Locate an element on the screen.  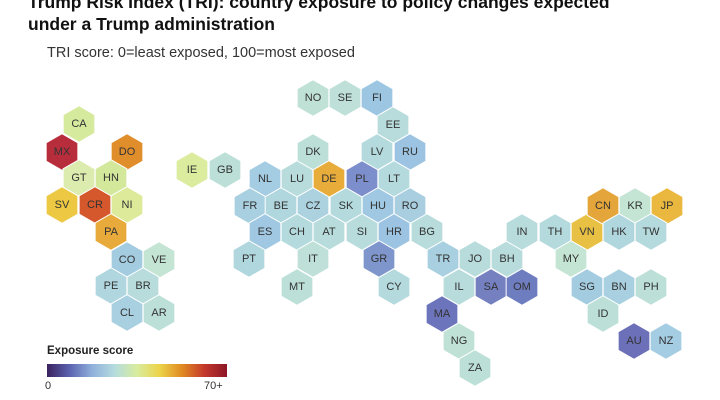
hex-label: VN is located at coordinates (586, 232).